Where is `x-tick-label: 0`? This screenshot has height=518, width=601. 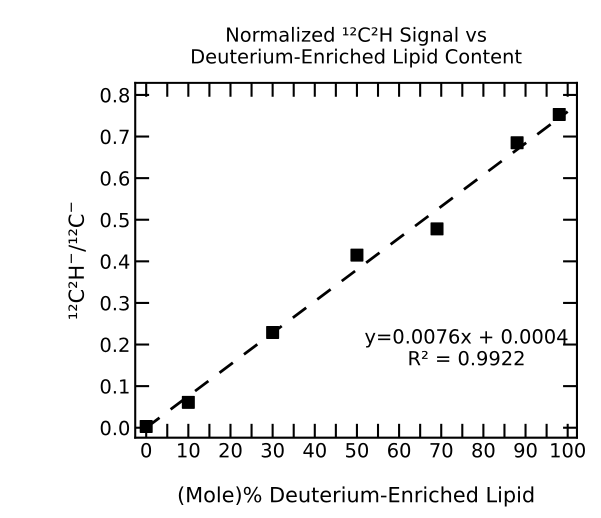 x-tick-label: 0 is located at coordinates (146, 450).